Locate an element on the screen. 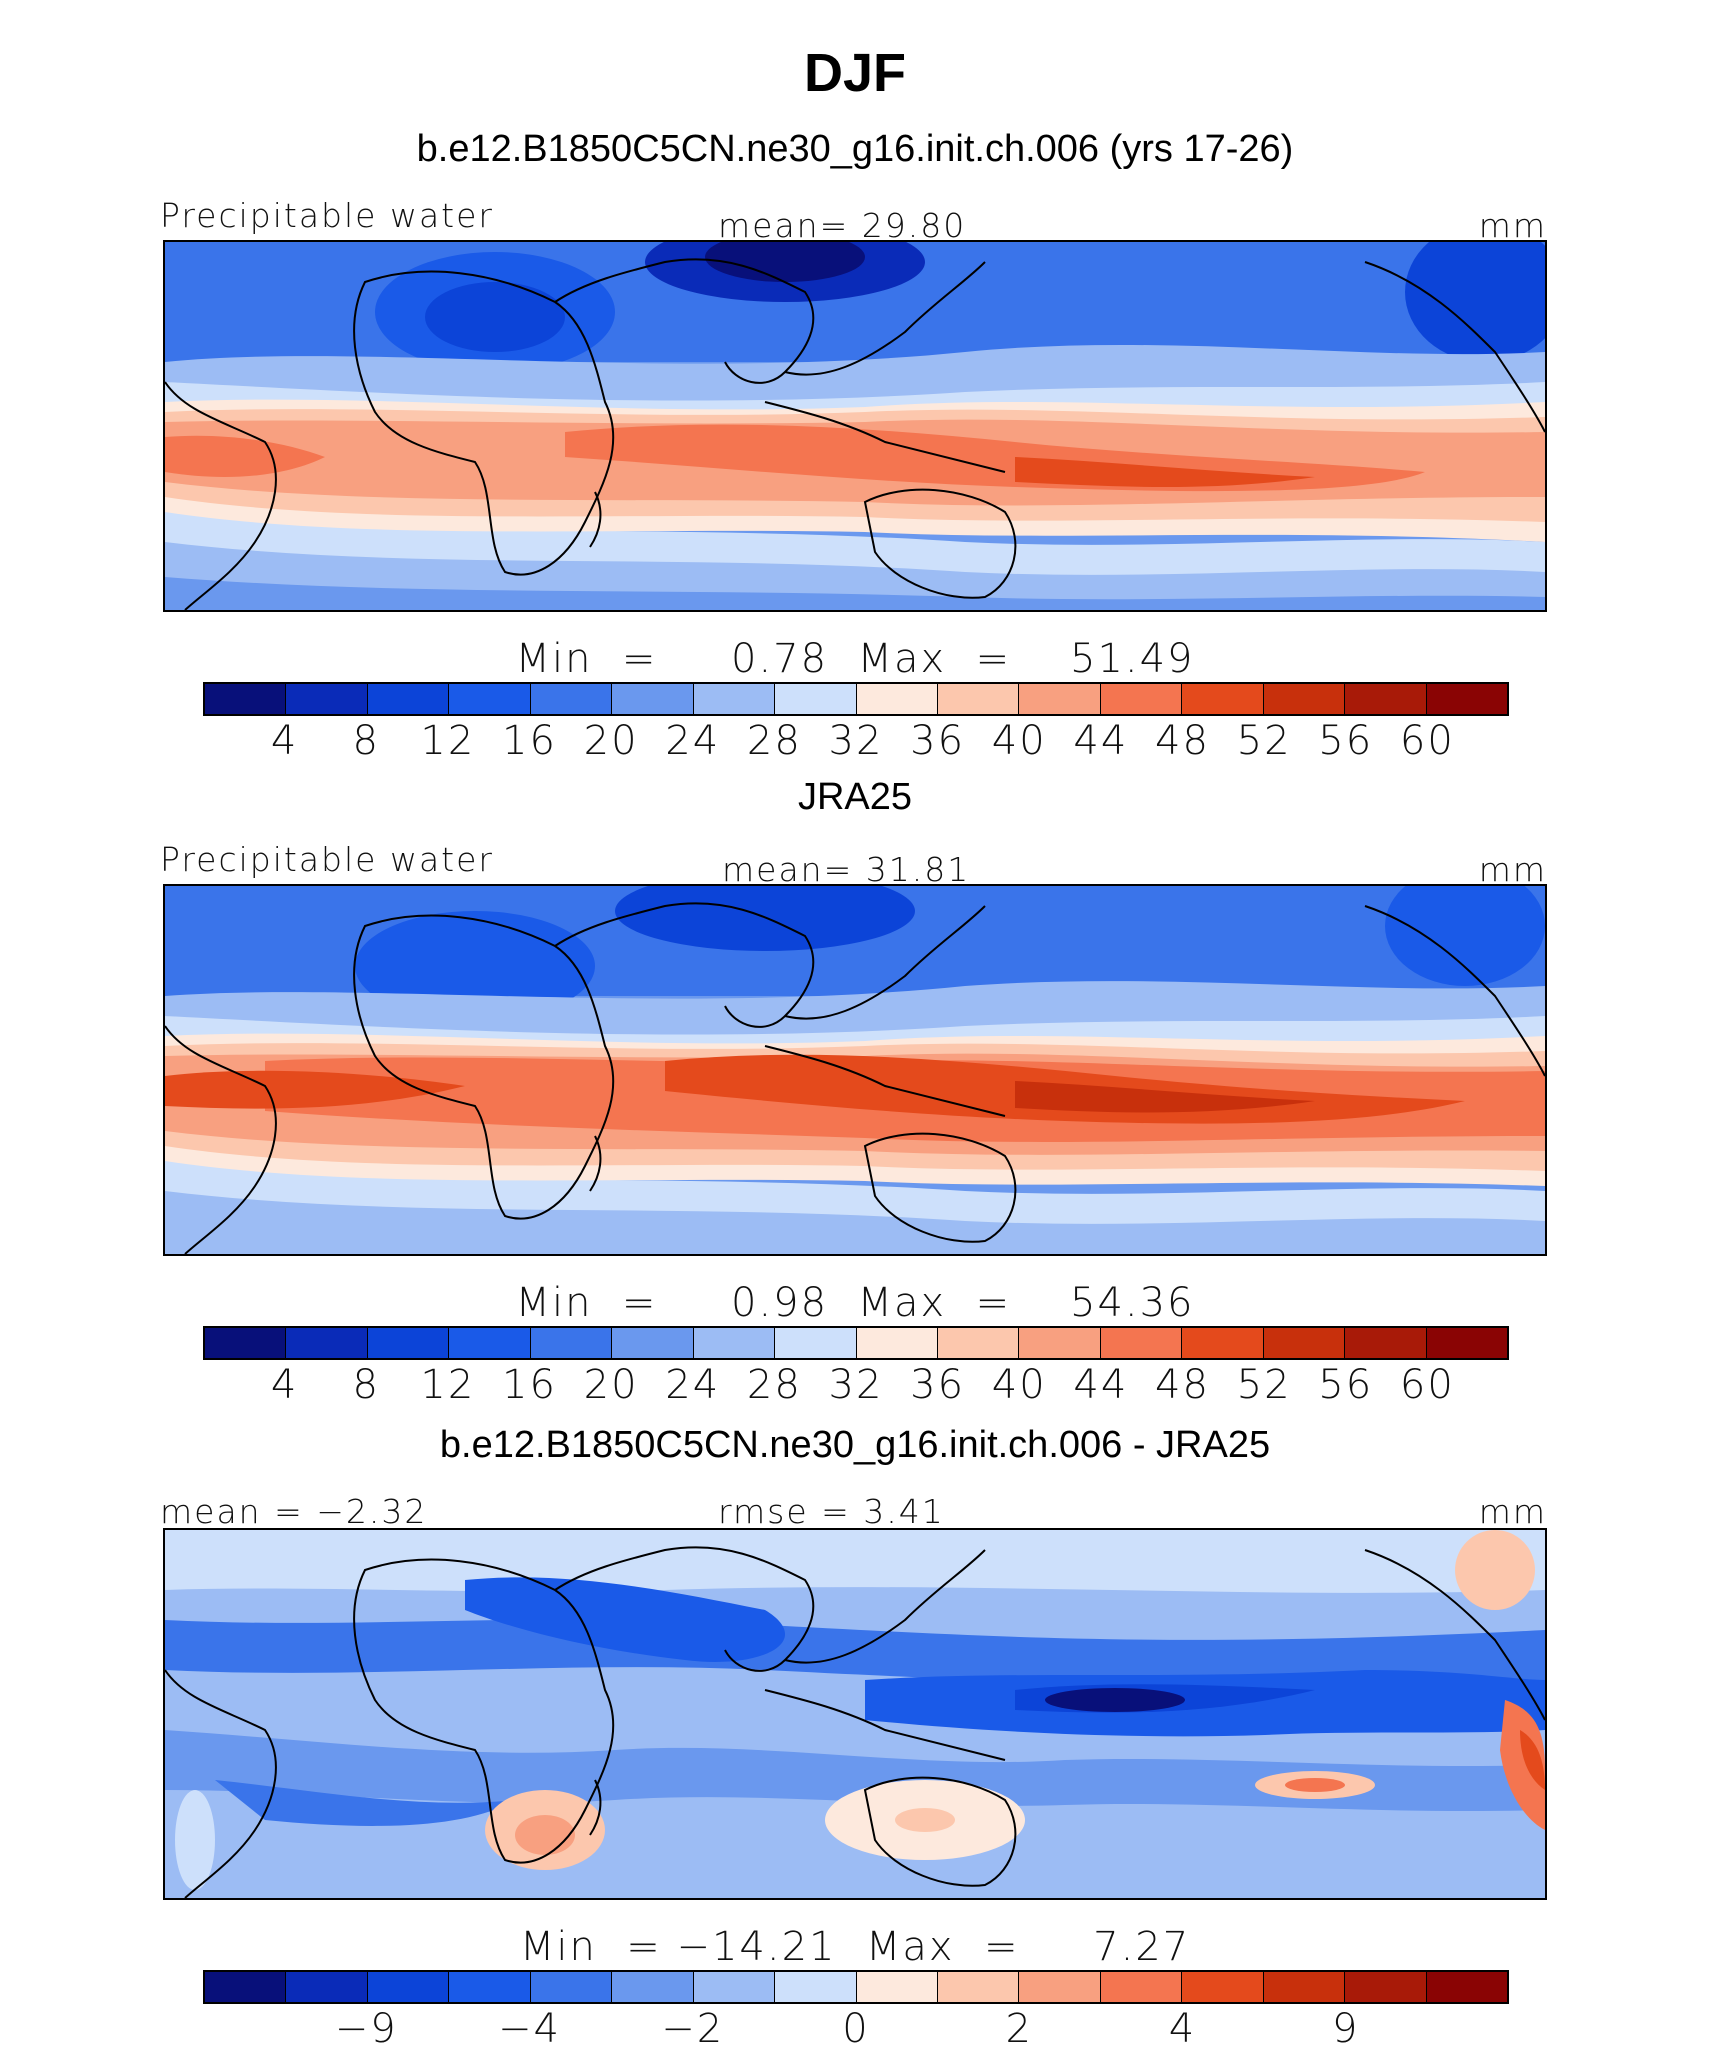  panel1-units: mm is located at coordinates (1512, 225).